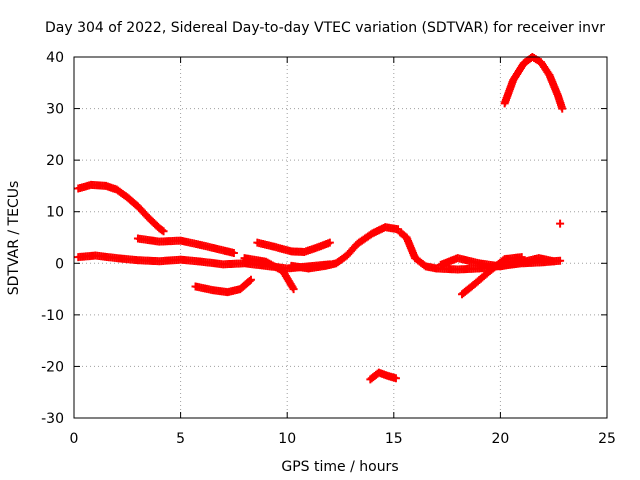  Describe the element at coordinates (52, 316) in the screenshot. I see `y-tick-label: -10` at that location.